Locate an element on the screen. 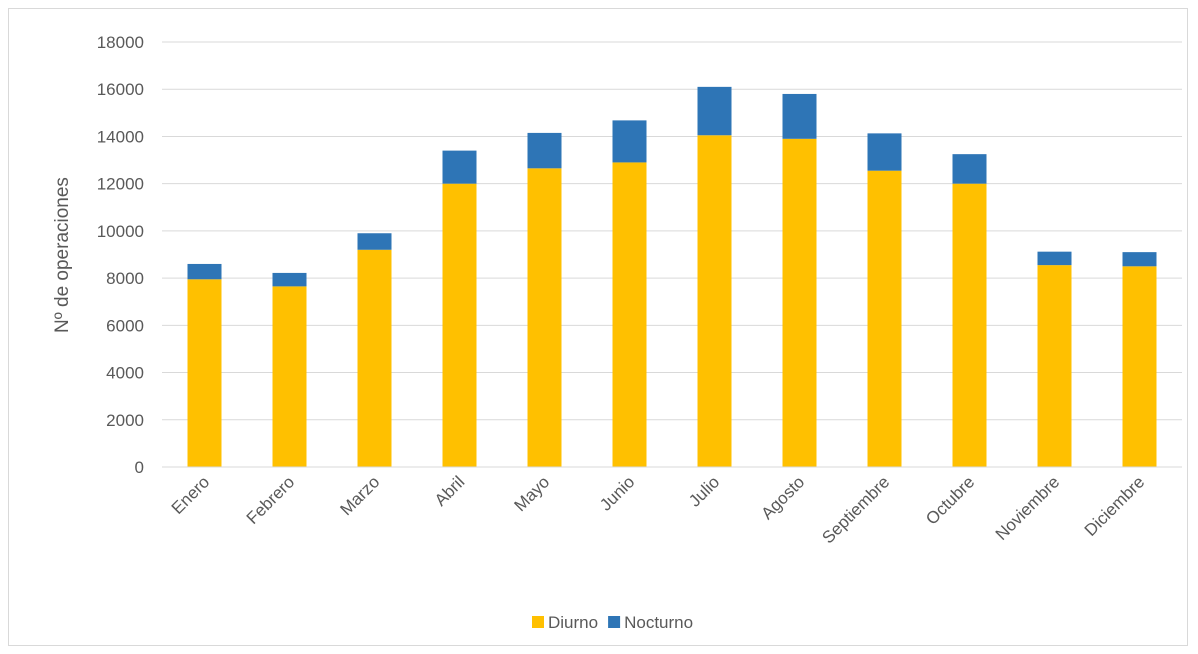 Image resolution: width=1198 pixels, height=654 pixels. y-tick-label: 4000 is located at coordinates (125, 373).